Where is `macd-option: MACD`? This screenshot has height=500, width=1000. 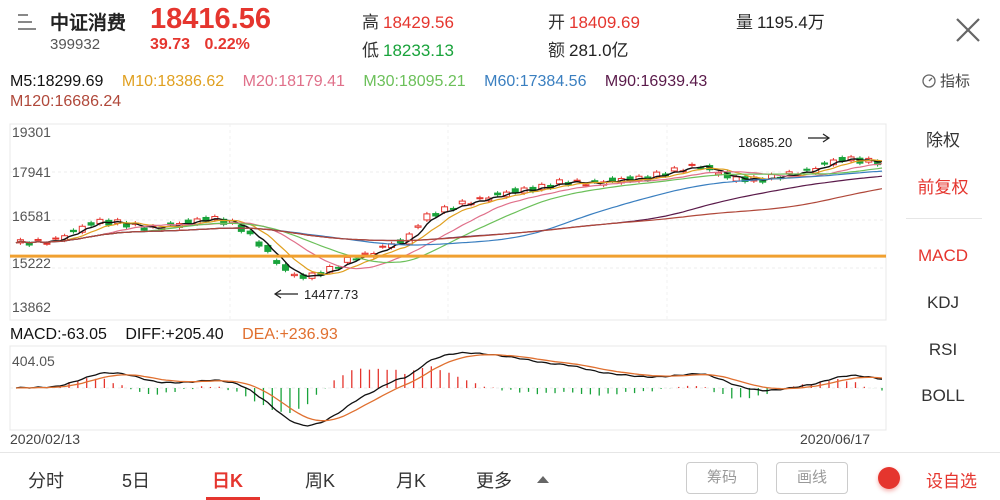 macd-option: MACD is located at coordinates (943, 255).